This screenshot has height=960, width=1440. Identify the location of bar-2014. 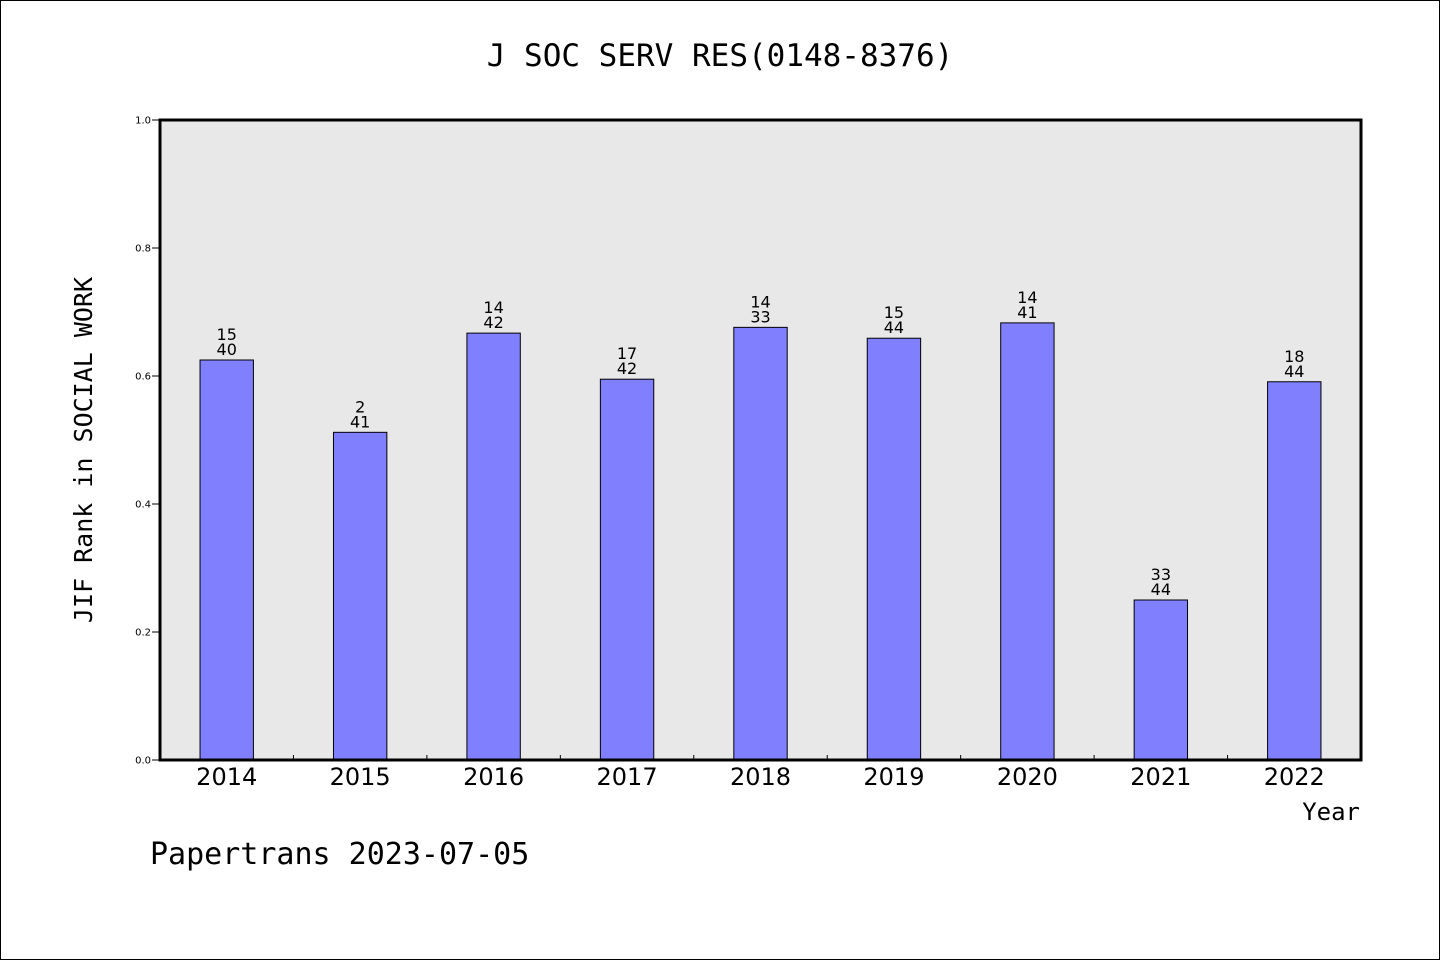
(226, 560).